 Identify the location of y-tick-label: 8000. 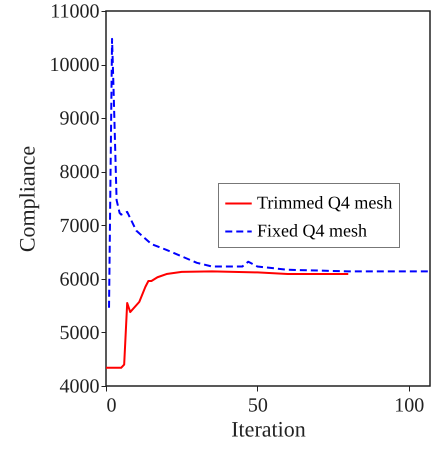
(80, 172).